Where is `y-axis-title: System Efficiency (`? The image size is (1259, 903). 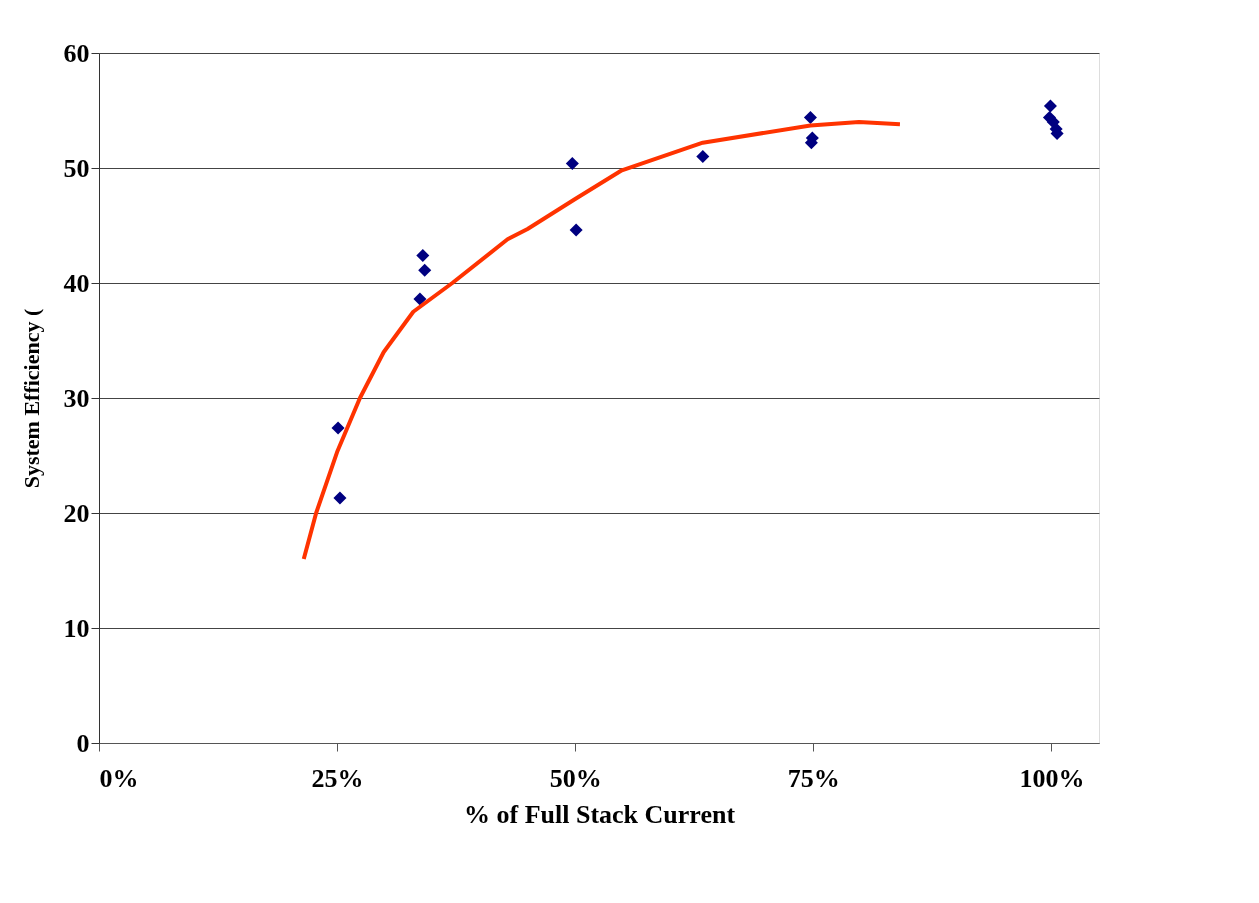 y-axis-title: System Efficiency ( is located at coordinates (31, 398).